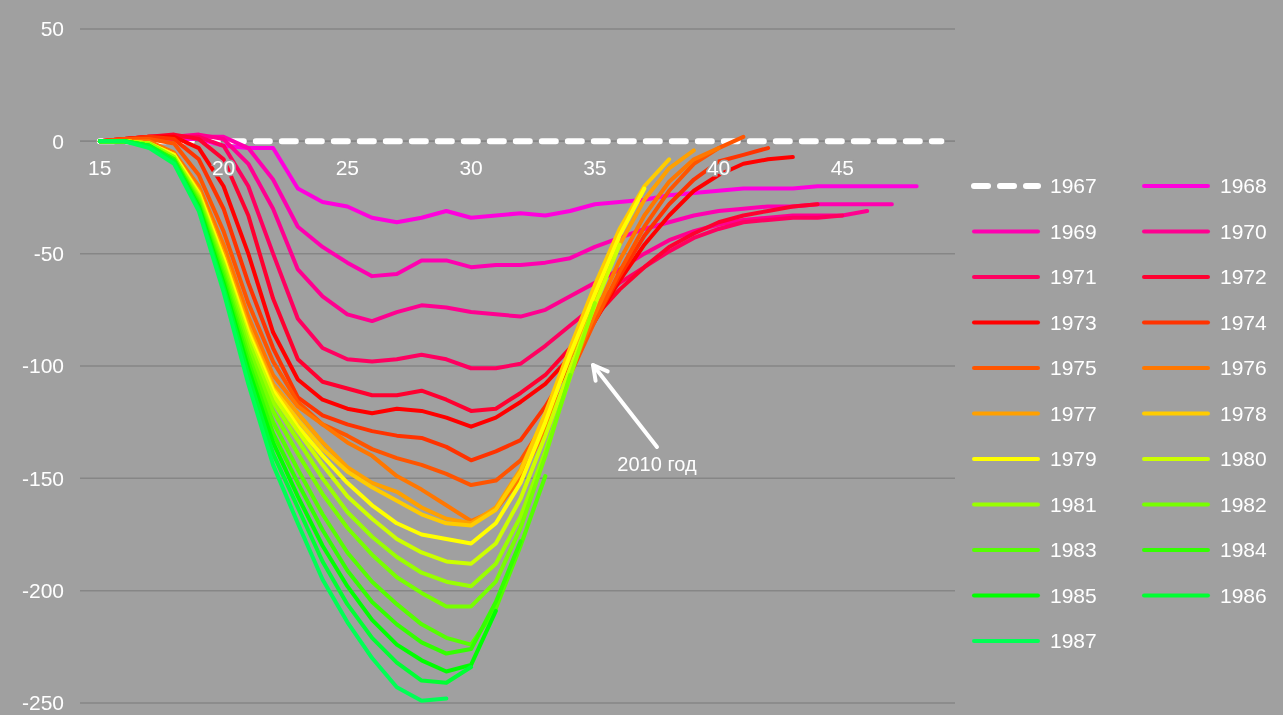 The width and height of the screenshot is (1283, 715). What do you see at coordinates (48, 254) in the screenshot?
I see `y-tick-label: -50` at bounding box center [48, 254].